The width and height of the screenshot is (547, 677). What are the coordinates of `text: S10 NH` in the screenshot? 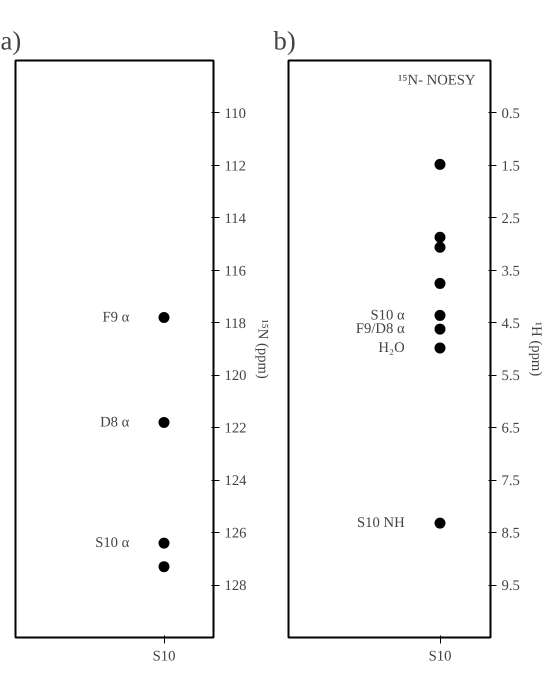 It's located at (381, 523).